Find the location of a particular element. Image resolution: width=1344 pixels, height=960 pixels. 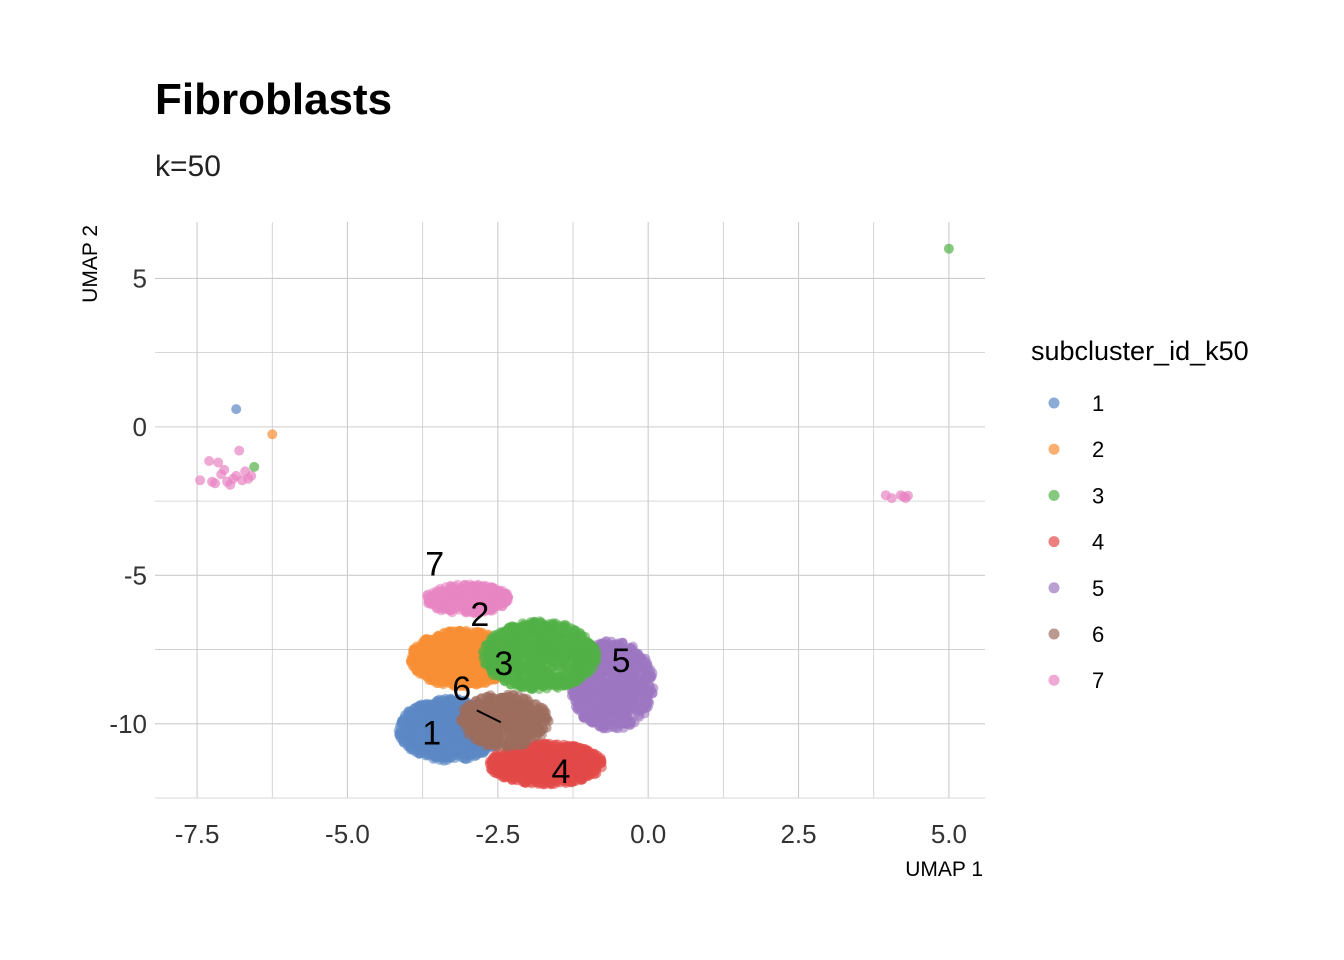

chart-title: Fibroblasts is located at coordinates (273, 99).